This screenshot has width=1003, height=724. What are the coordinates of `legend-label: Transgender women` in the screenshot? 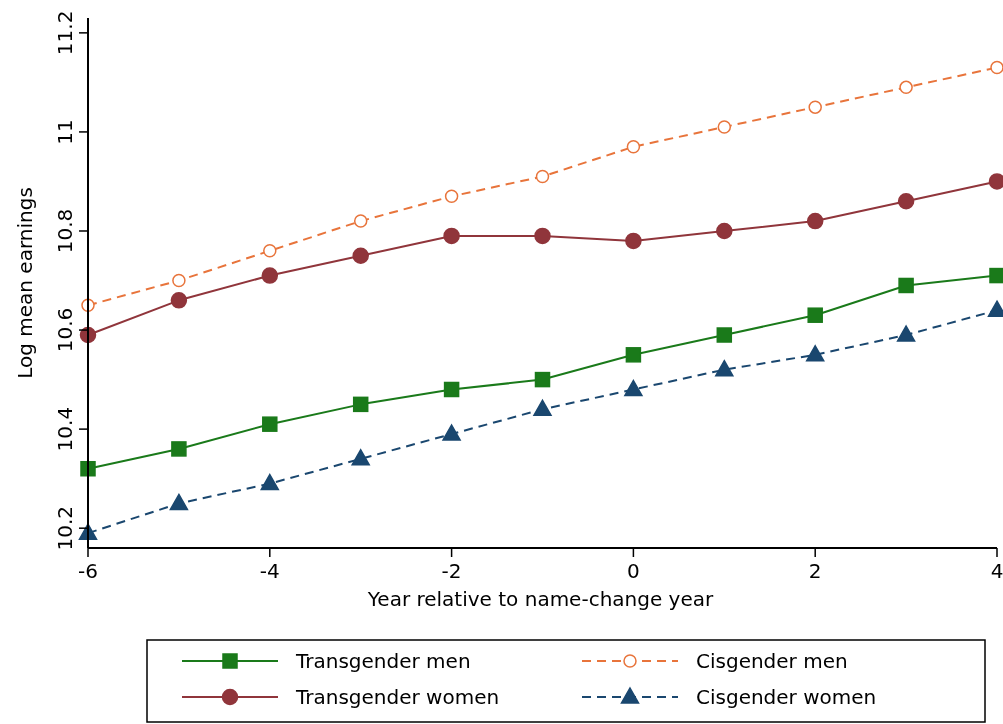 It's located at (397, 697).